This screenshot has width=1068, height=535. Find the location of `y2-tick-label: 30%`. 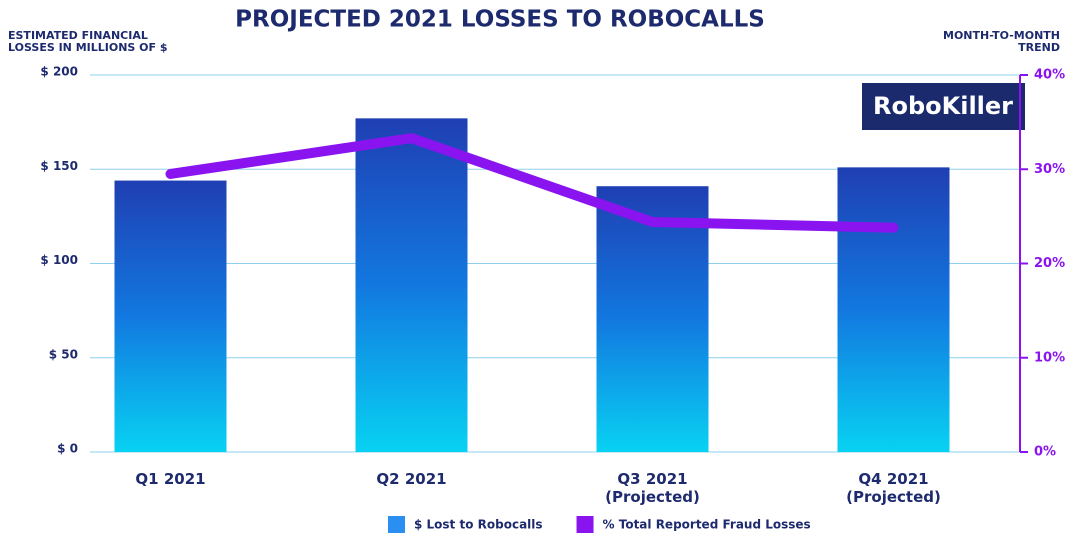

y2-tick-label: 30% is located at coordinates (1049, 169).